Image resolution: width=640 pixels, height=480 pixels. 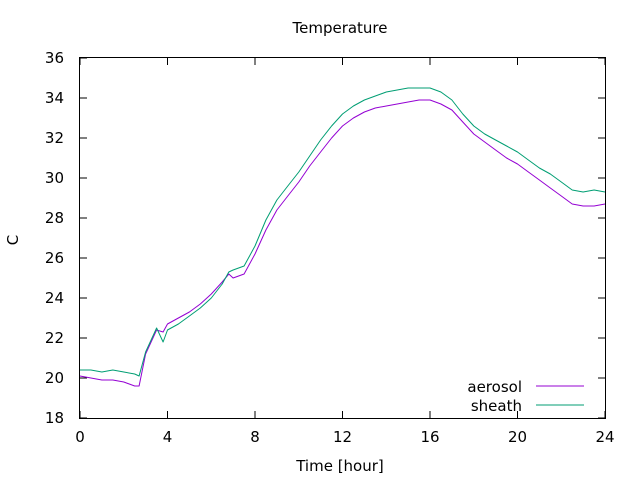 What do you see at coordinates (13, 240) in the screenshot?
I see `y-axis-label: C` at bounding box center [13, 240].